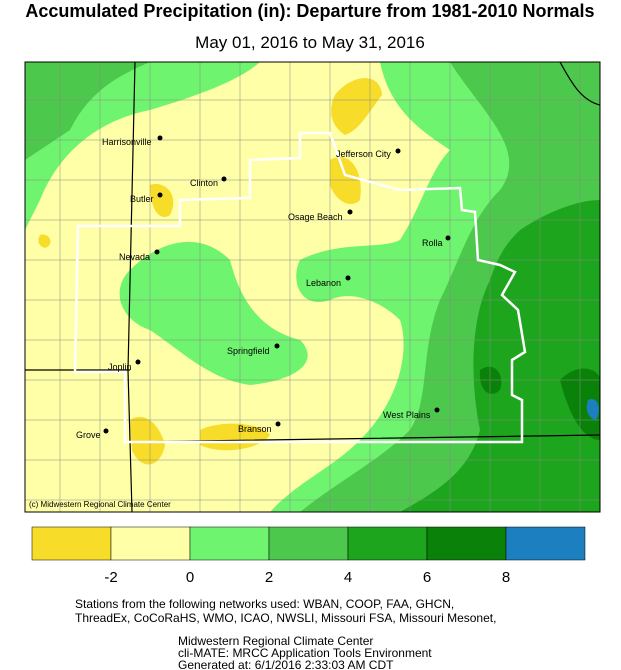 The height and width of the screenshot is (670, 621). What do you see at coordinates (506, 577) in the screenshot?
I see `legend-tick-label: 8` at bounding box center [506, 577].